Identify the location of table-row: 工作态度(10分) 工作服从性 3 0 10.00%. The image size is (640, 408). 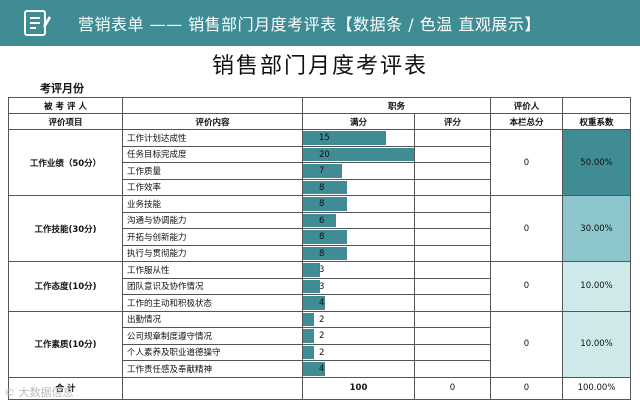
(320, 286).